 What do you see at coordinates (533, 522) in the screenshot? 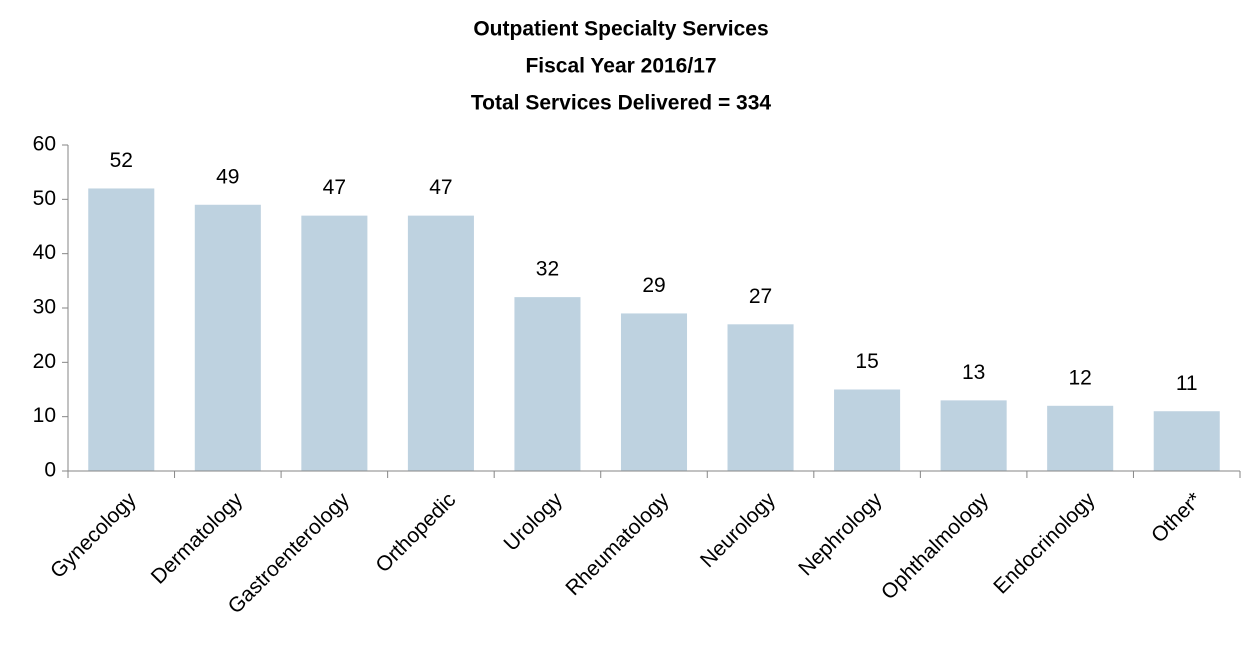
I see `x-tick-label: Urology` at bounding box center [533, 522].